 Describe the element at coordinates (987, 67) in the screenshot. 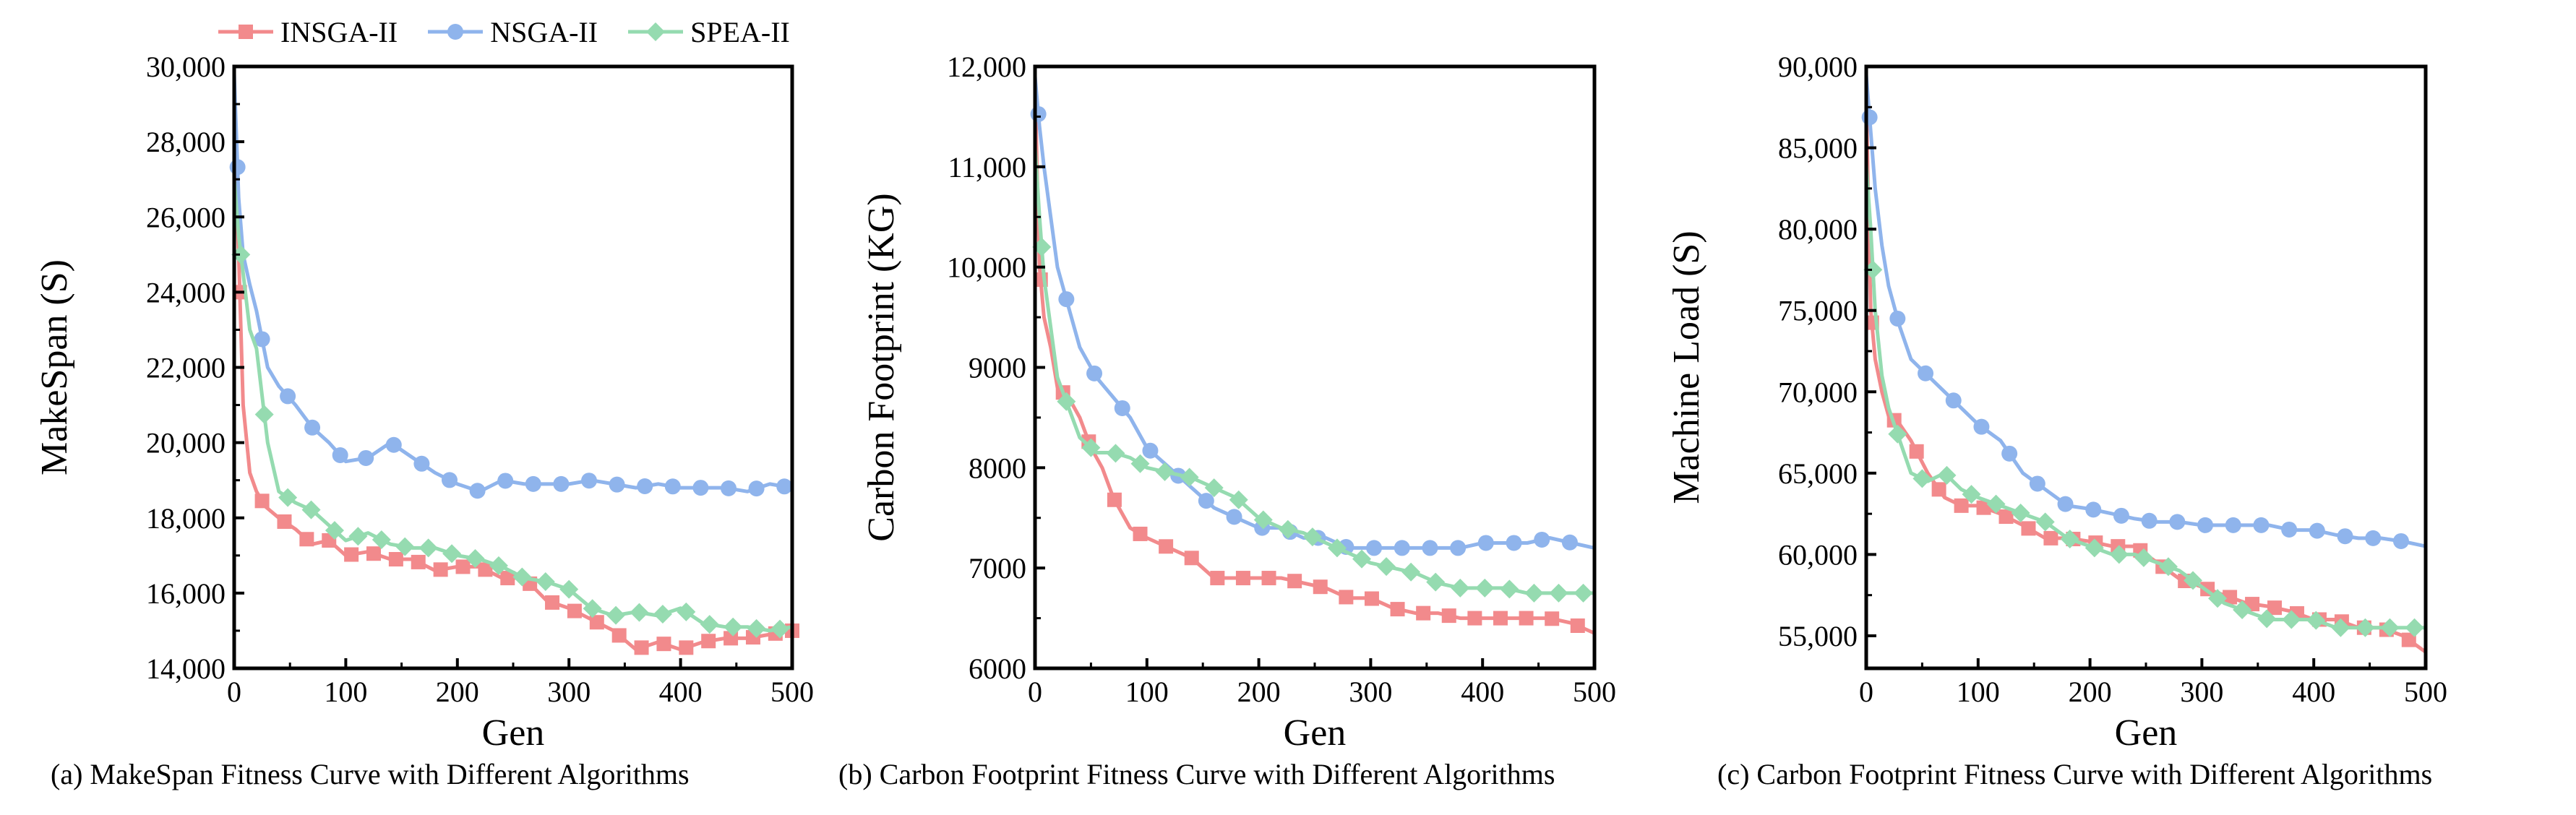

I see `chart1-y-tick-label-6: 12,000` at that location.